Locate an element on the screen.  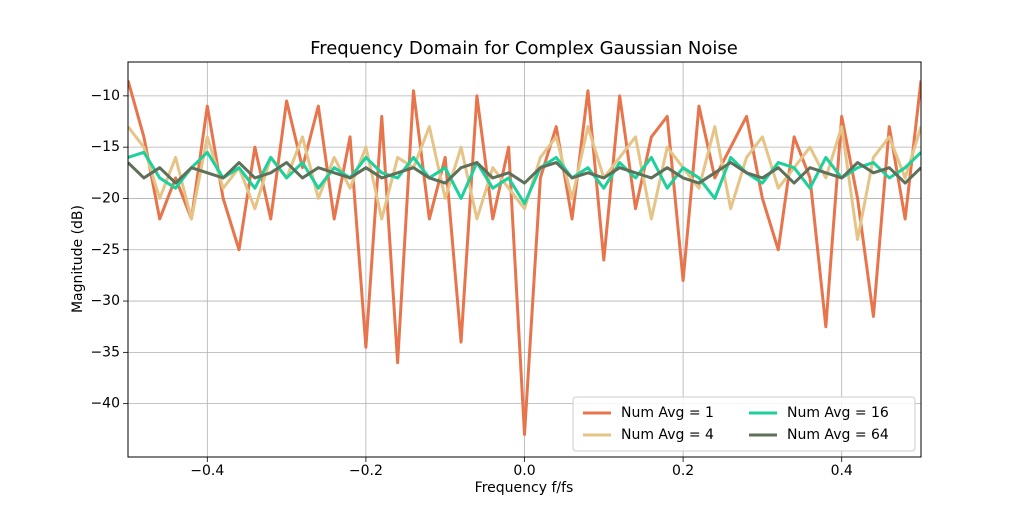
y-tick-label: −10 is located at coordinates (105, 96).